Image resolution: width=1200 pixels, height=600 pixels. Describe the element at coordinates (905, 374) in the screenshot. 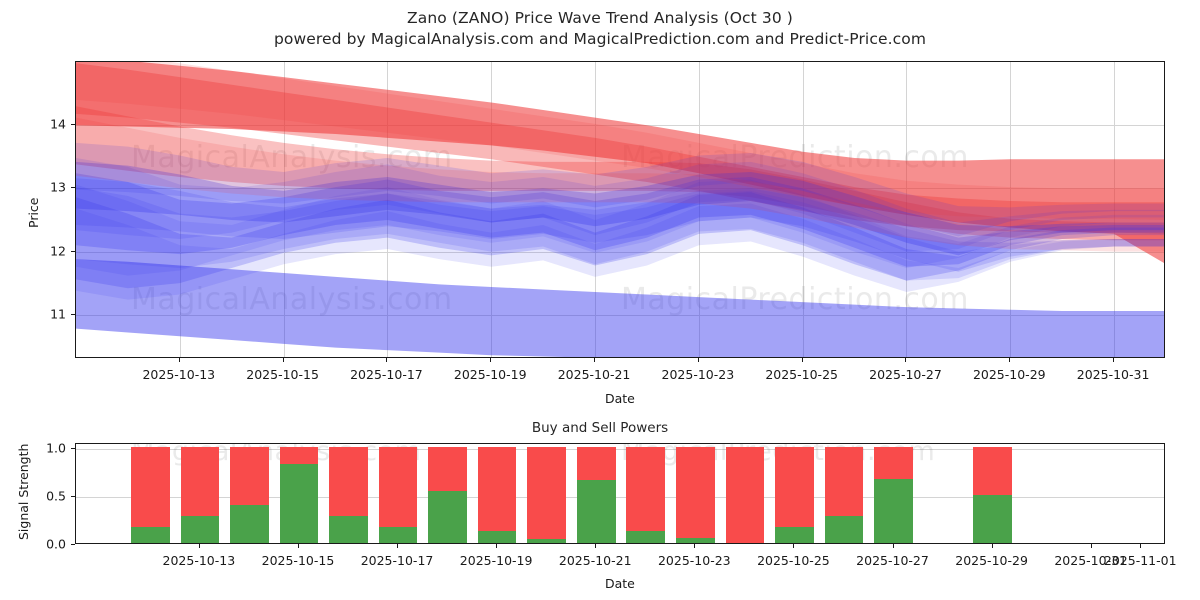

I see `price-x-tick-label: 2025-10-27` at that location.